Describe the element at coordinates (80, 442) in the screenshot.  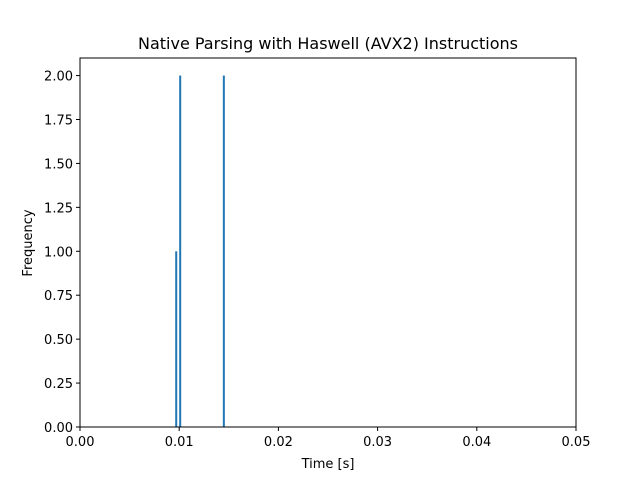
I see `x-tick-label: 0.00` at that location.